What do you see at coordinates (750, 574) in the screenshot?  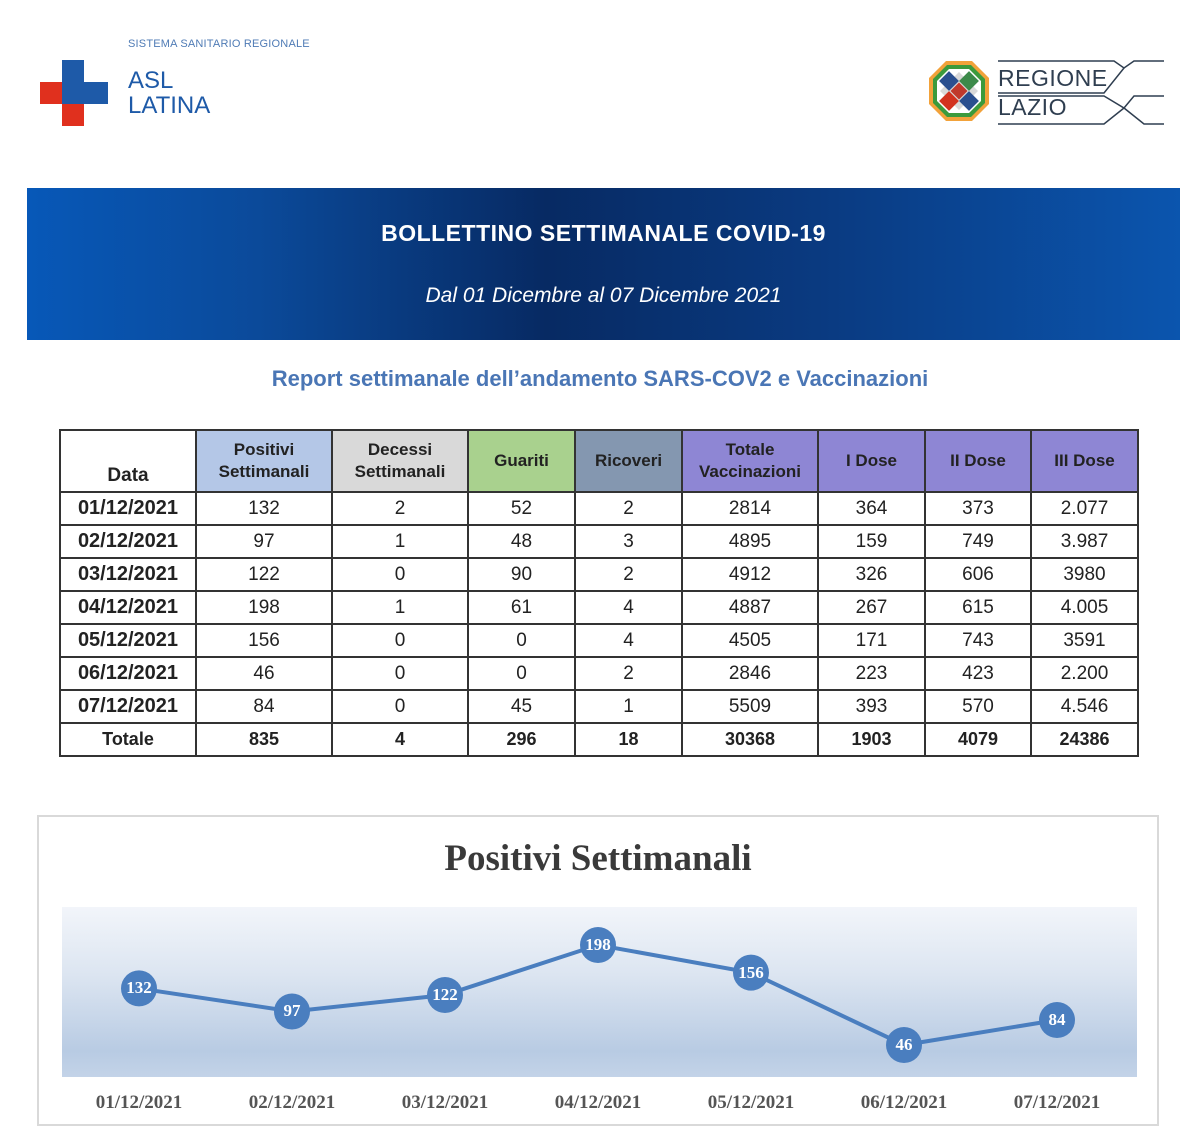 I see `value-cell: 4912` at bounding box center [750, 574].